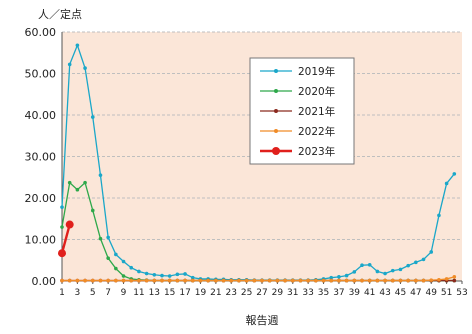  Describe the element at coordinates (316, 91) in the screenshot. I see `legend-label: 2020年` at that location.